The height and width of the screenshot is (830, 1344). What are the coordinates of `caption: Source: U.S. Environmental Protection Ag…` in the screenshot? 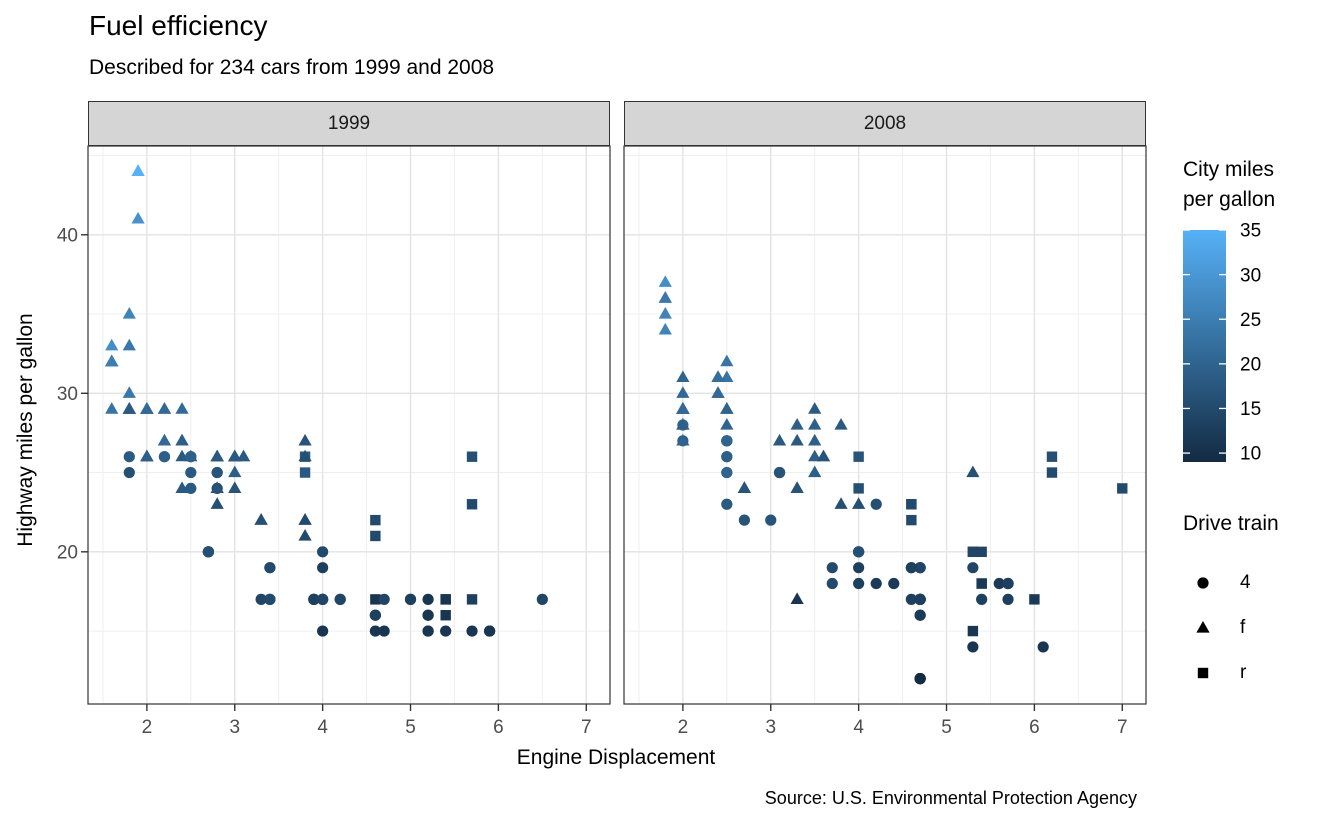 It's located at (950, 798).